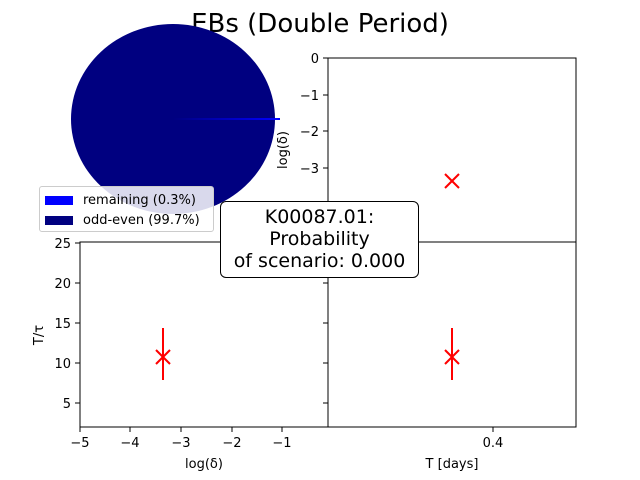  Describe the element at coordinates (62, 324) in the screenshot. I see `tick-label-y: 15` at that location.